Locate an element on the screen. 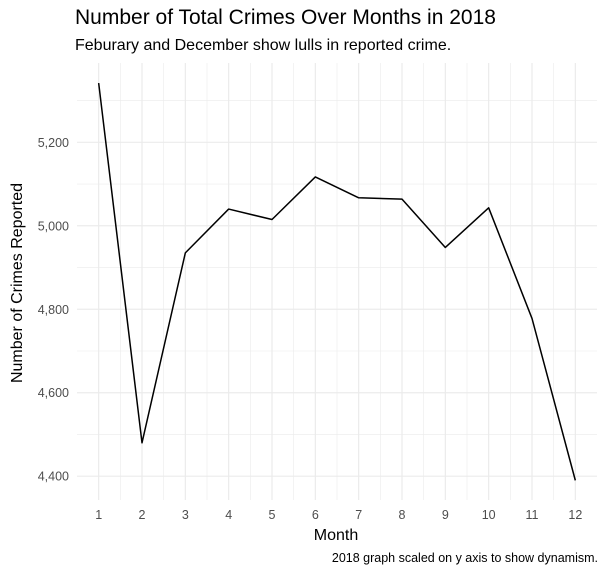  x-tick-label: 6 is located at coordinates (315, 515).